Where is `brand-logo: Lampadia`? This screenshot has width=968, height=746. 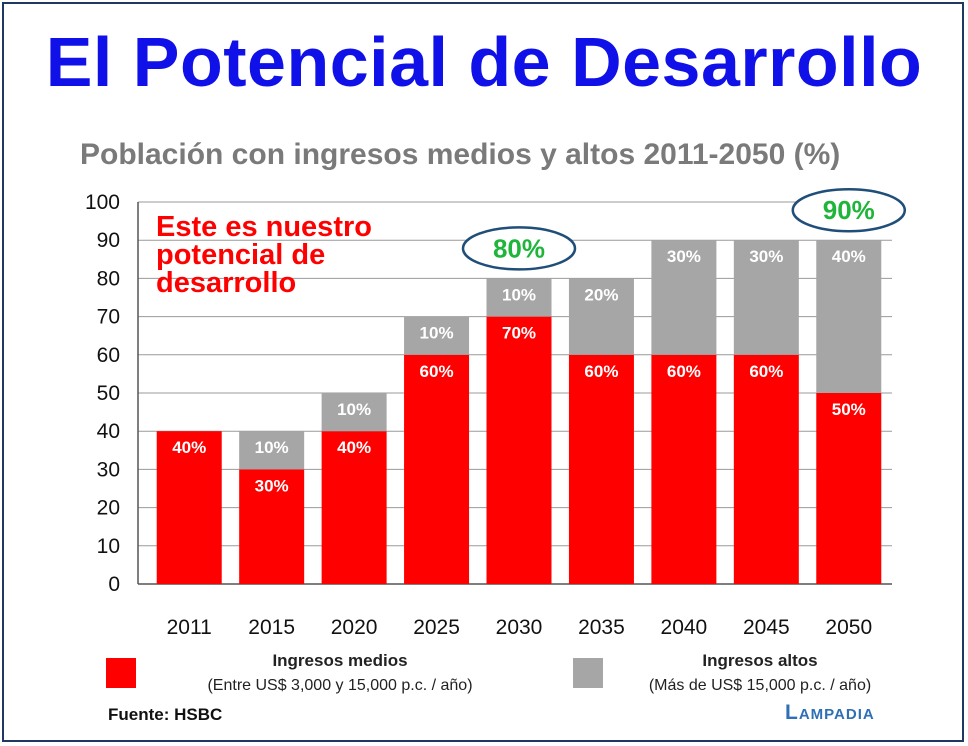 brand-logo: Lampadia is located at coordinates (830, 712).